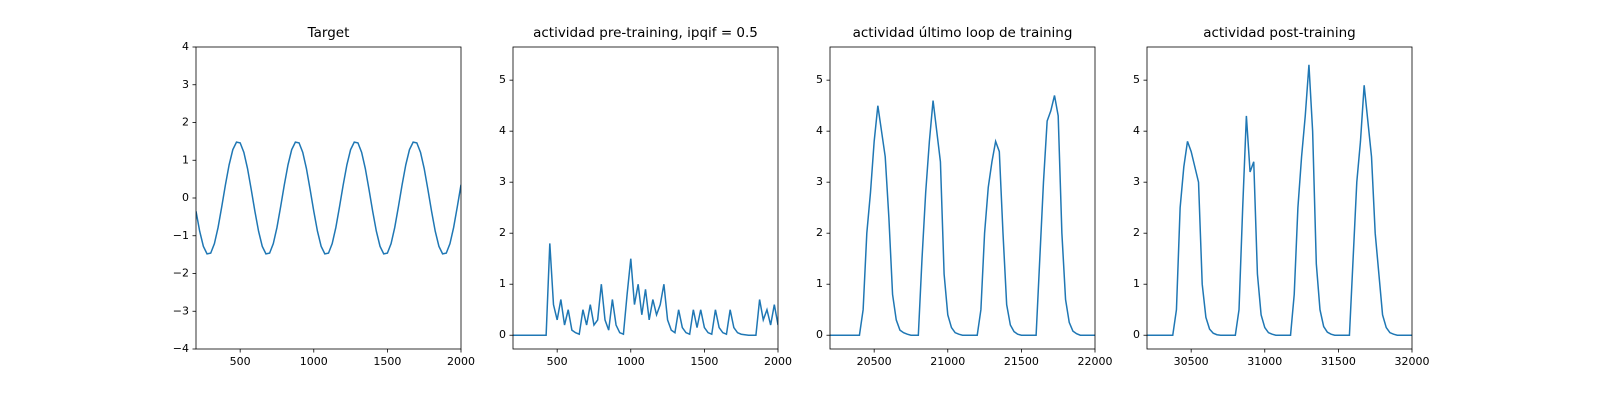 This screenshot has width=1600, height=400. What do you see at coordinates (181, 310) in the screenshot?
I see `y-tick-label: −3` at bounding box center [181, 310].